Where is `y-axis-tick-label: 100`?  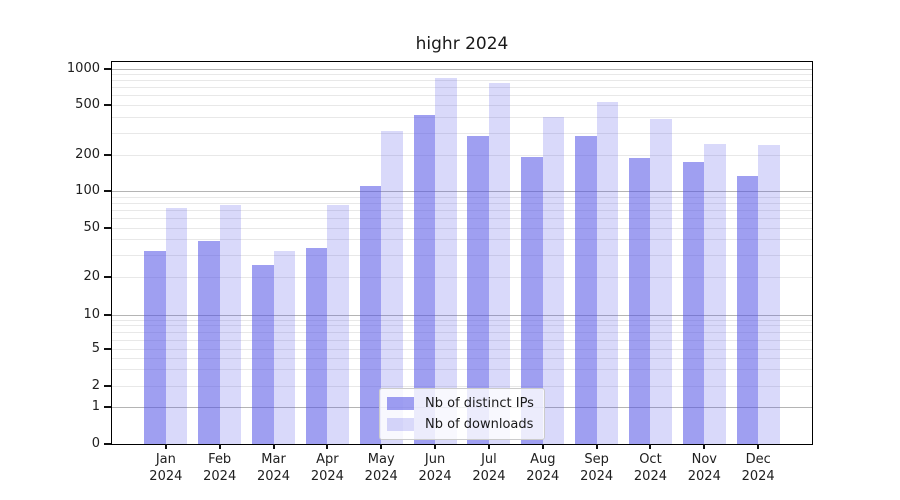 y-axis-tick-label: 100 is located at coordinates (87, 190).